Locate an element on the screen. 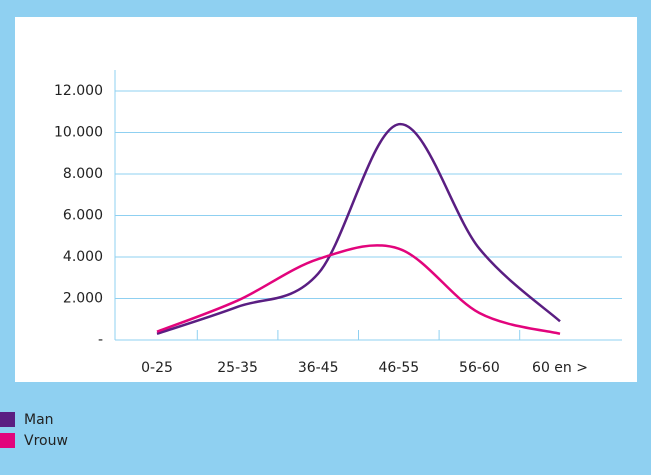 This screenshot has height=475, width=651. x-tick-label: 56-60 is located at coordinates (479, 368).